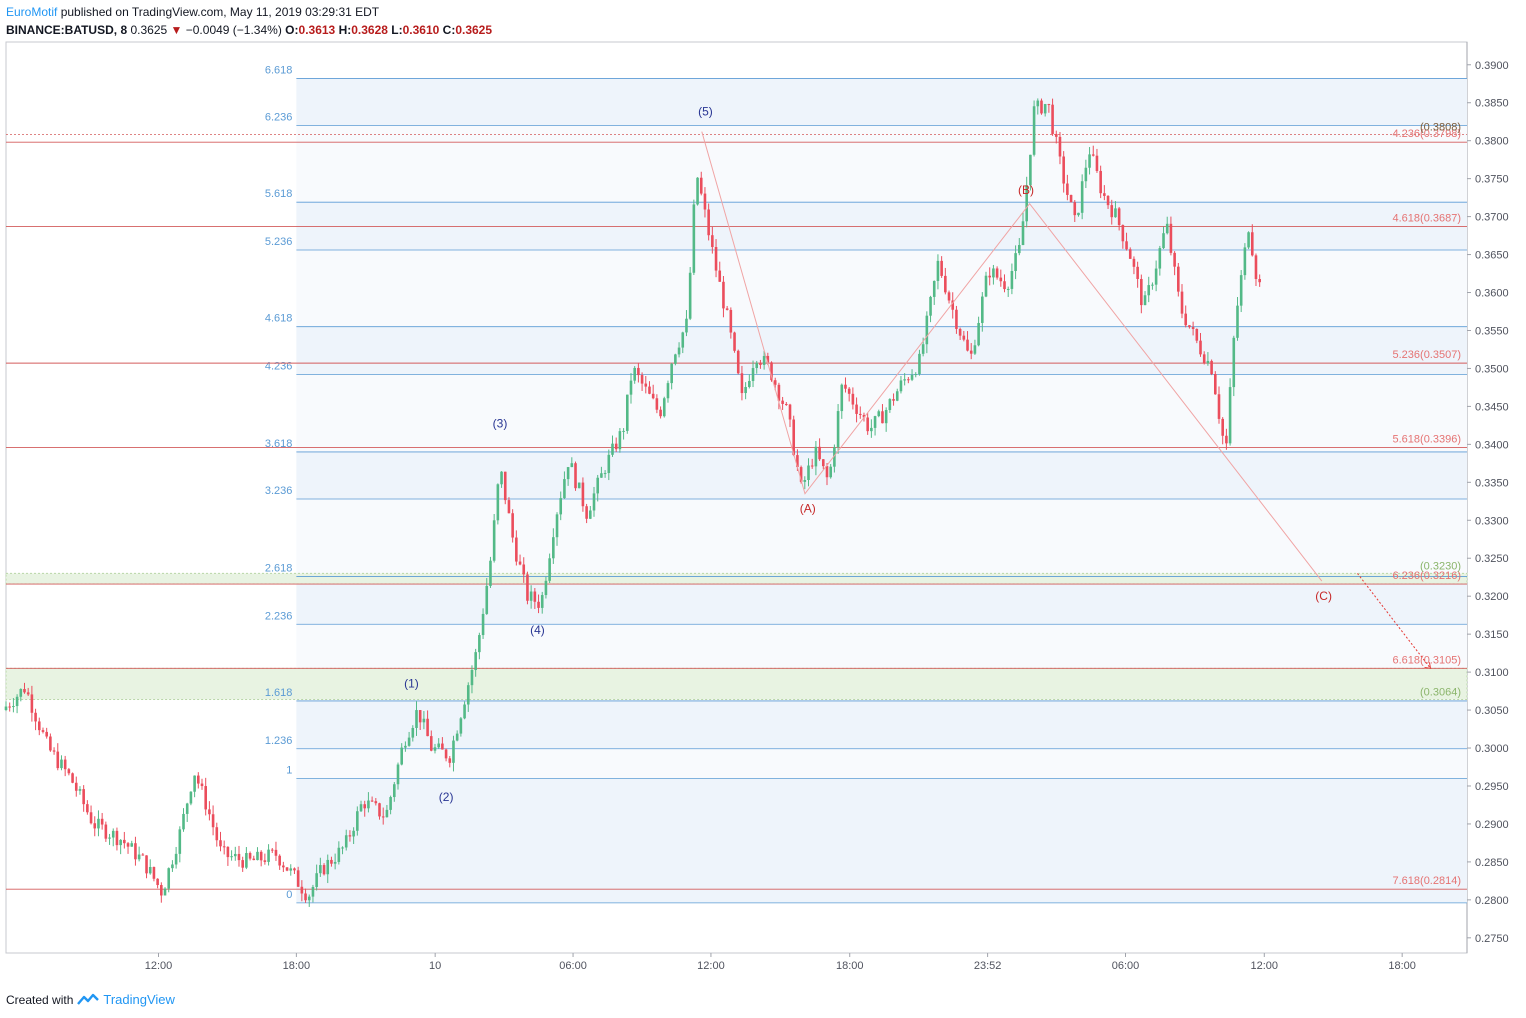  What do you see at coordinates (1492, 901) in the screenshot?
I see `price-tick-label: 0.2800` at bounding box center [1492, 901].